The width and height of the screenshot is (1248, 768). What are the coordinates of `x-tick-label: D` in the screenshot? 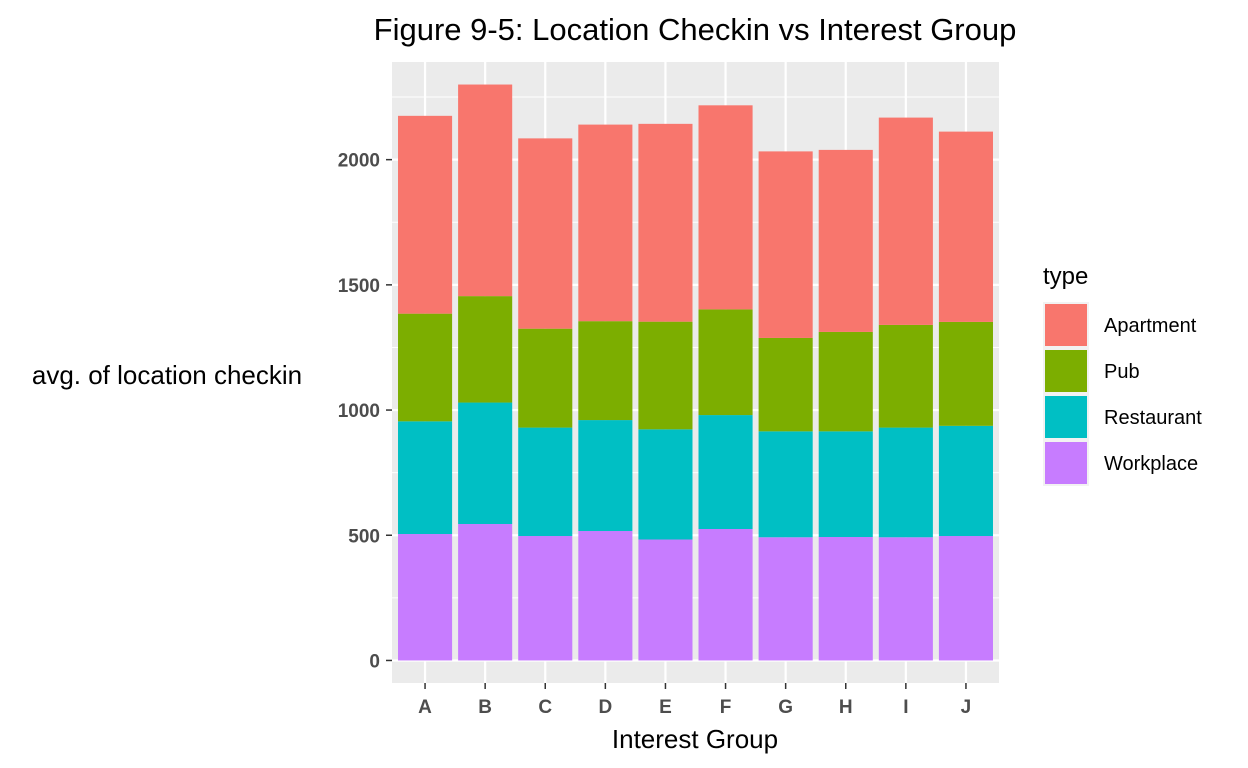 It's located at (605, 707).